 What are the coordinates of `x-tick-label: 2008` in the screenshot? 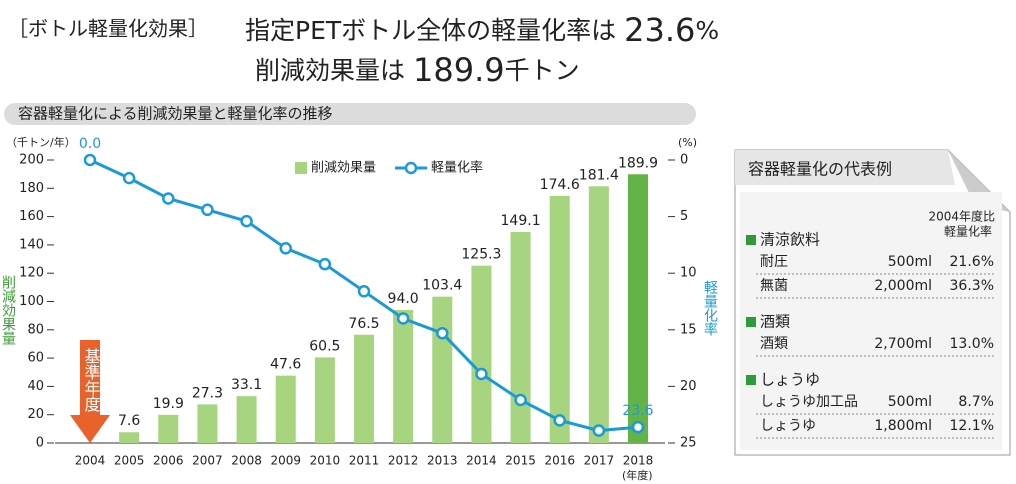 It's located at (246, 461).